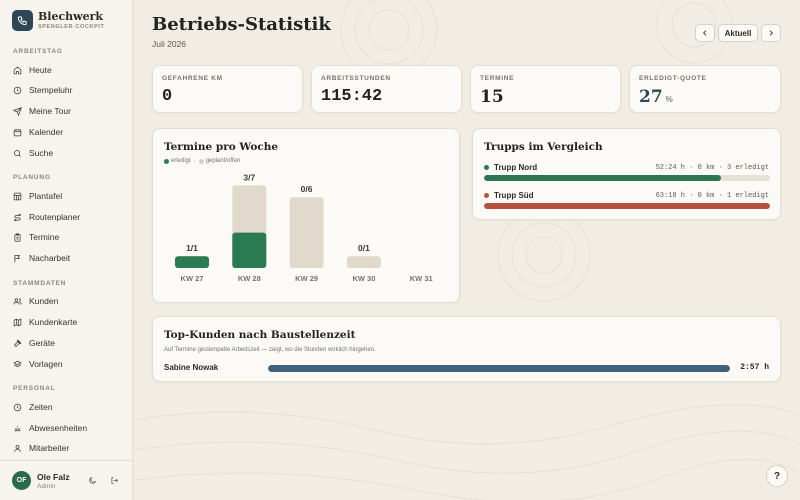 The width and height of the screenshot is (800, 500). What do you see at coordinates (705, 89) in the screenshot?
I see `stat-card-quota: ERLEDIGT-QUOTE 27%` at bounding box center [705, 89].